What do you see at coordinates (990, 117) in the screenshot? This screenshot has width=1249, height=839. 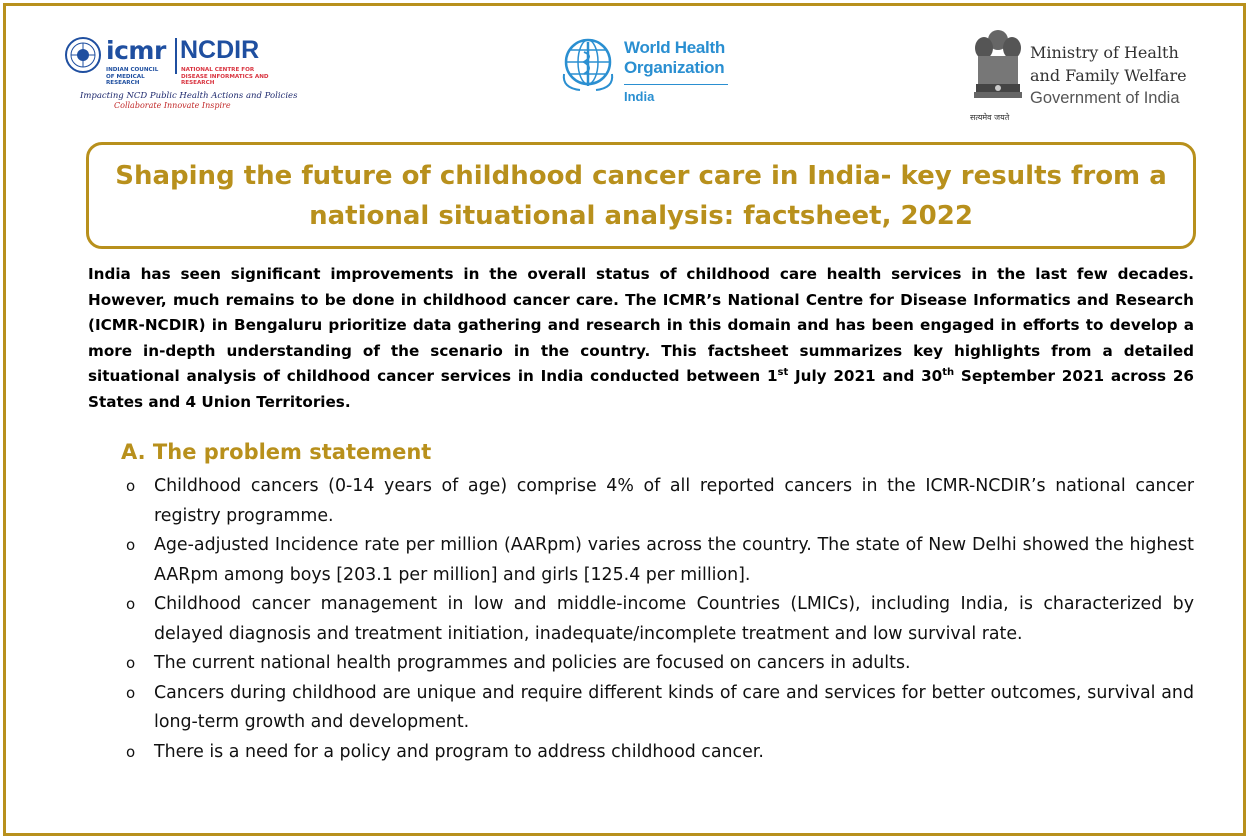 I see `emblem-motto: सत्यमेव जयते` at bounding box center [990, 117].